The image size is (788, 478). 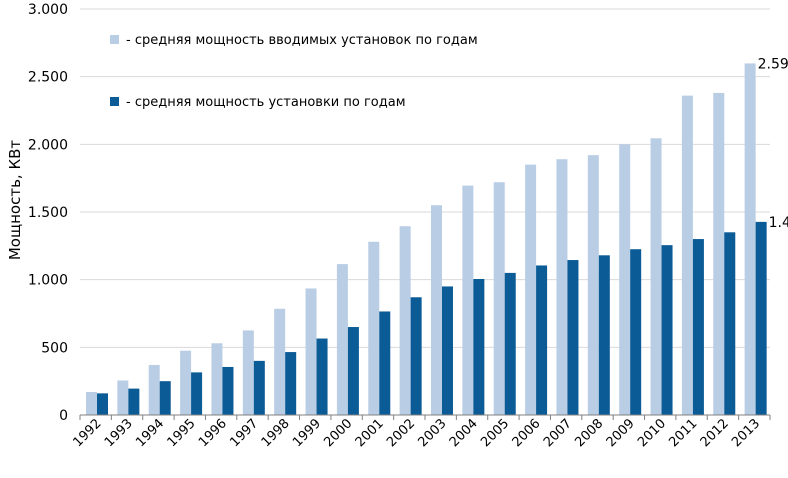 What do you see at coordinates (746, 433) in the screenshot?
I see `x-tick-label: 2013` at bounding box center [746, 433].